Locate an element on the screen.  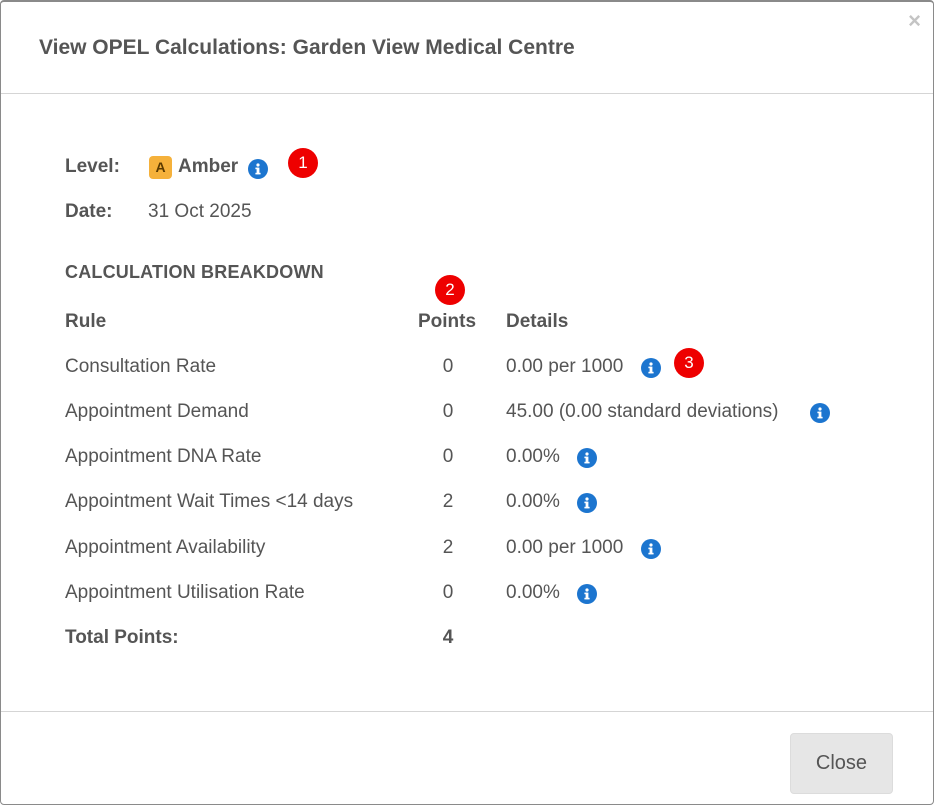
annotation-marker-1: 1 is located at coordinates (303, 163).